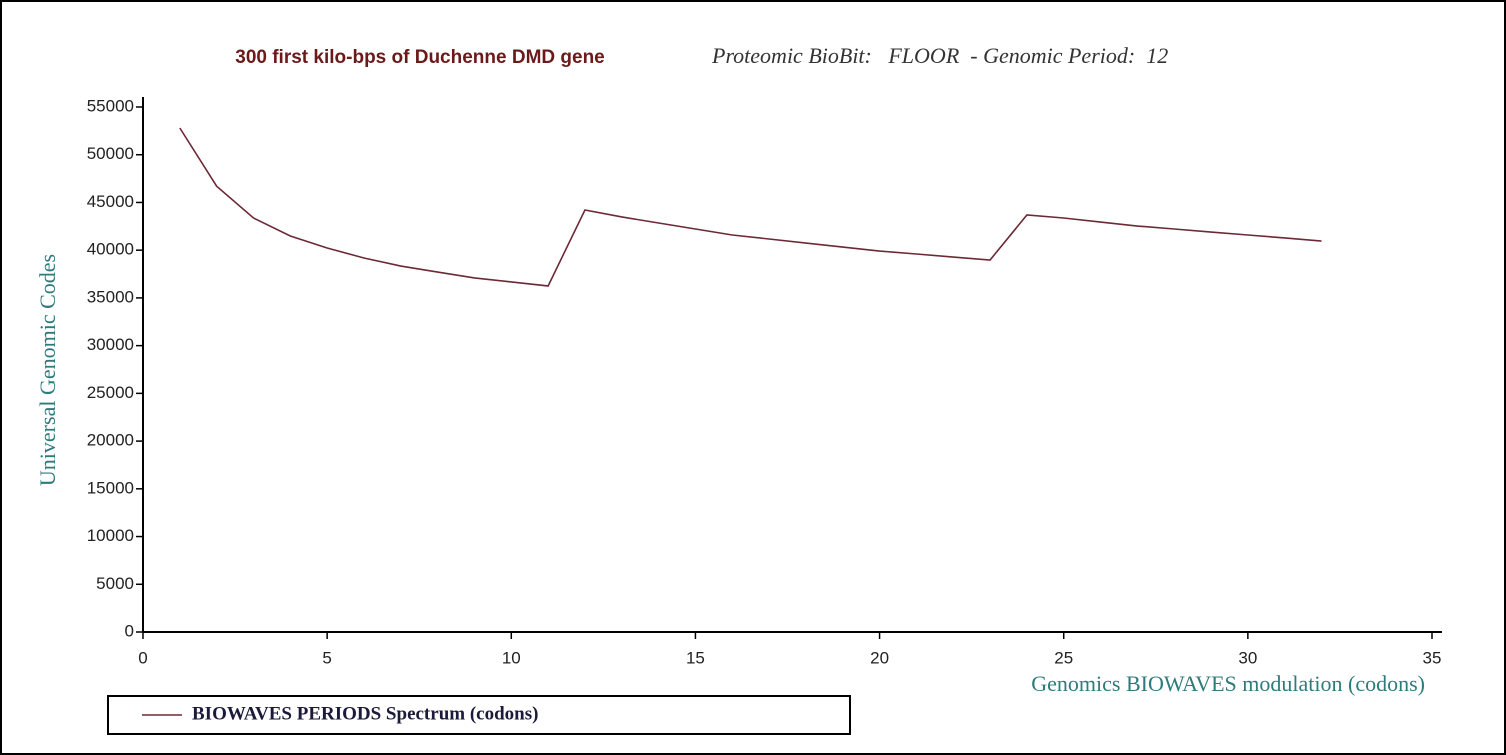 The width and height of the screenshot is (1506, 755). What do you see at coordinates (1228, 683) in the screenshot?
I see `x-axis-label: Genomics BIOWAVES modulation (codons)` at bounding box center [1228, 683].